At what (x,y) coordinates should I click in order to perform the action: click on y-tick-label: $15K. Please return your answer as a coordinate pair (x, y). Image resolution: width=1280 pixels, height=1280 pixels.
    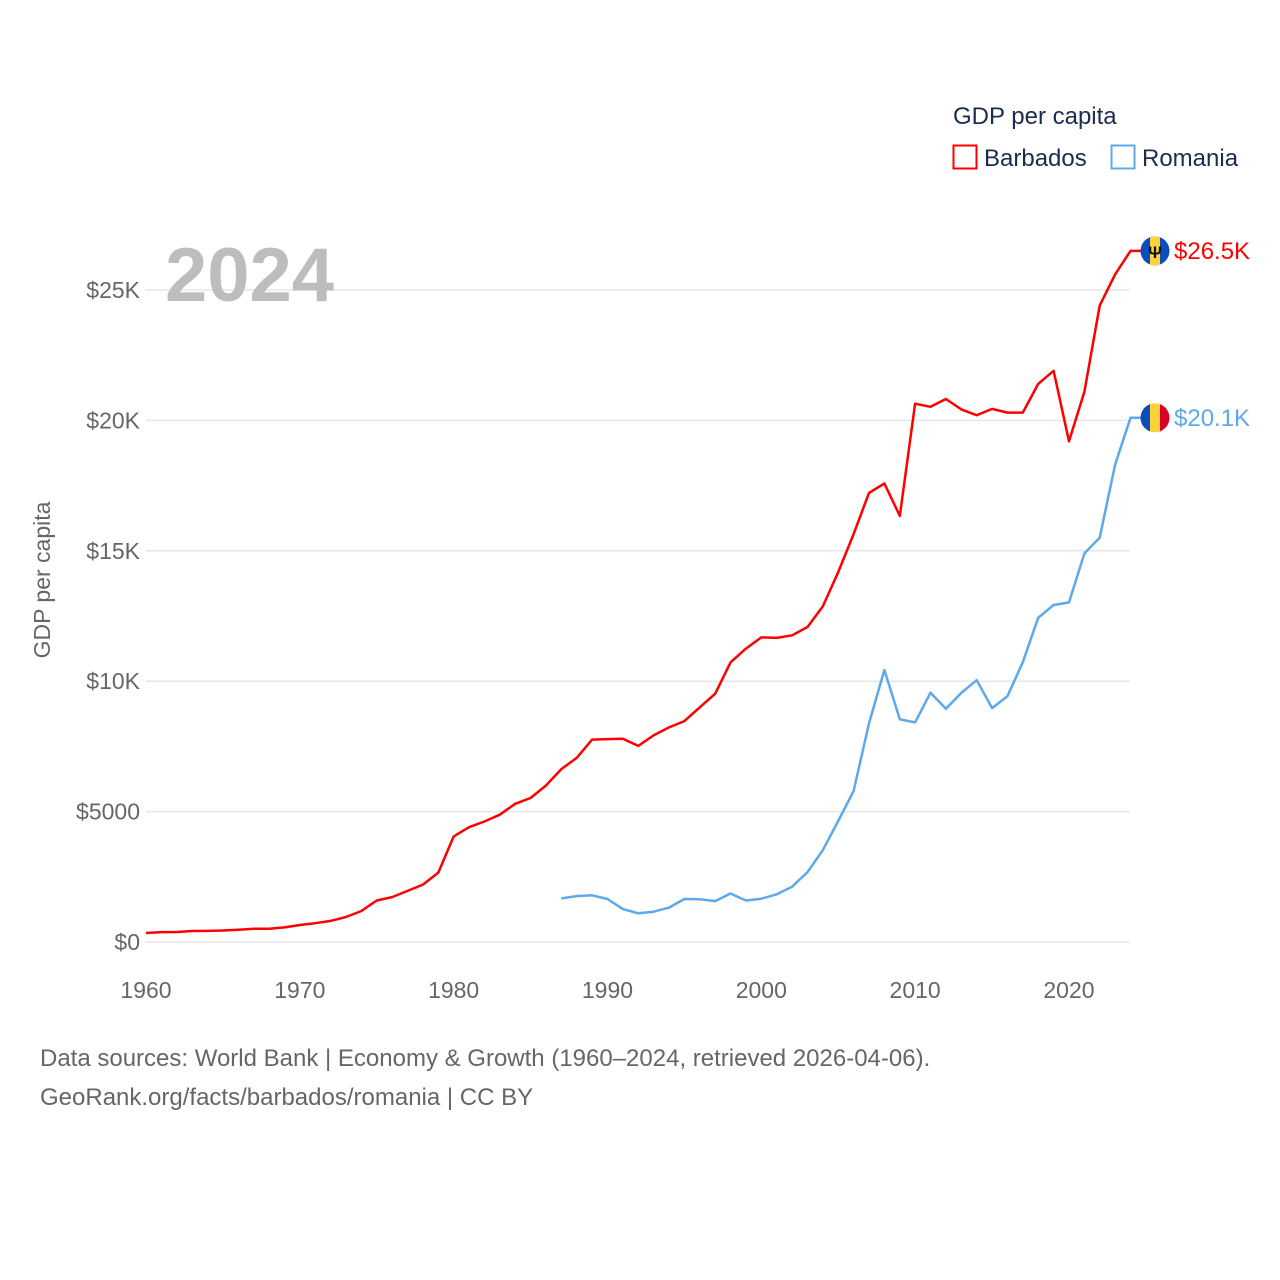
    Looking at the image, I should click on (113, 551).